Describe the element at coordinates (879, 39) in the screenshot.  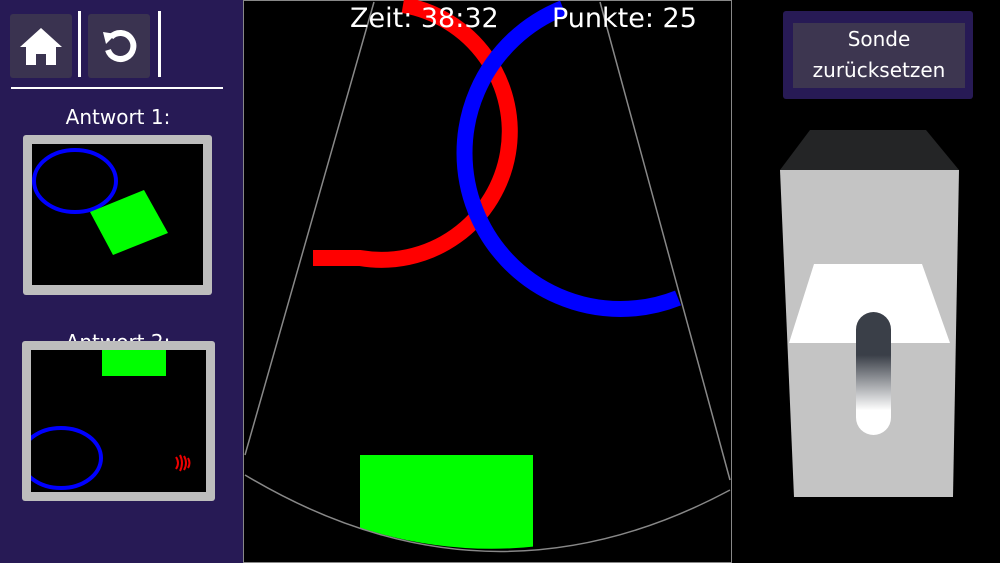
I see `reset-label-1: Sonde` at that location.